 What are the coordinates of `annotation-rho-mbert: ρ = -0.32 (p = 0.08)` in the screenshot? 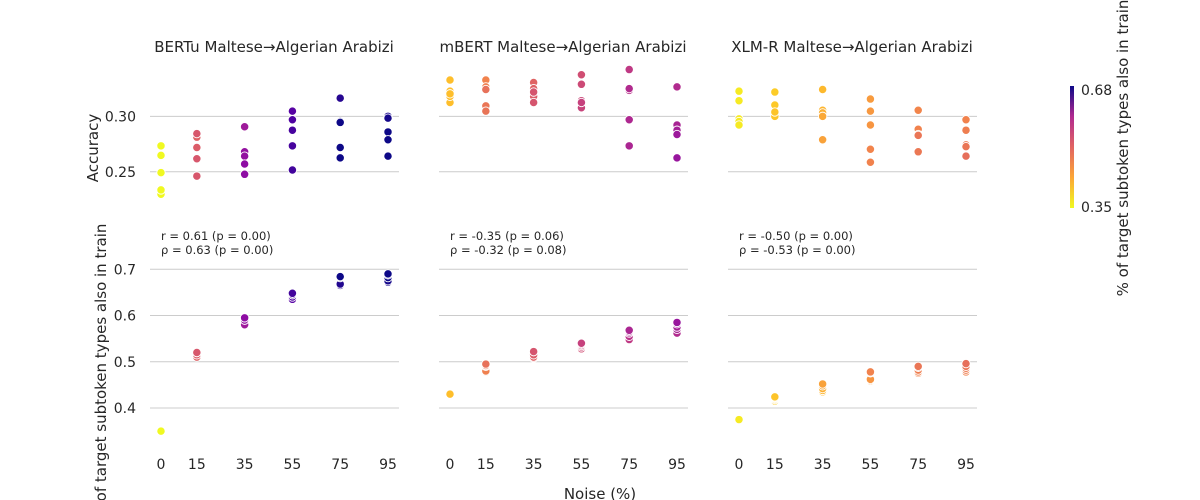 It's located at (508, 250).